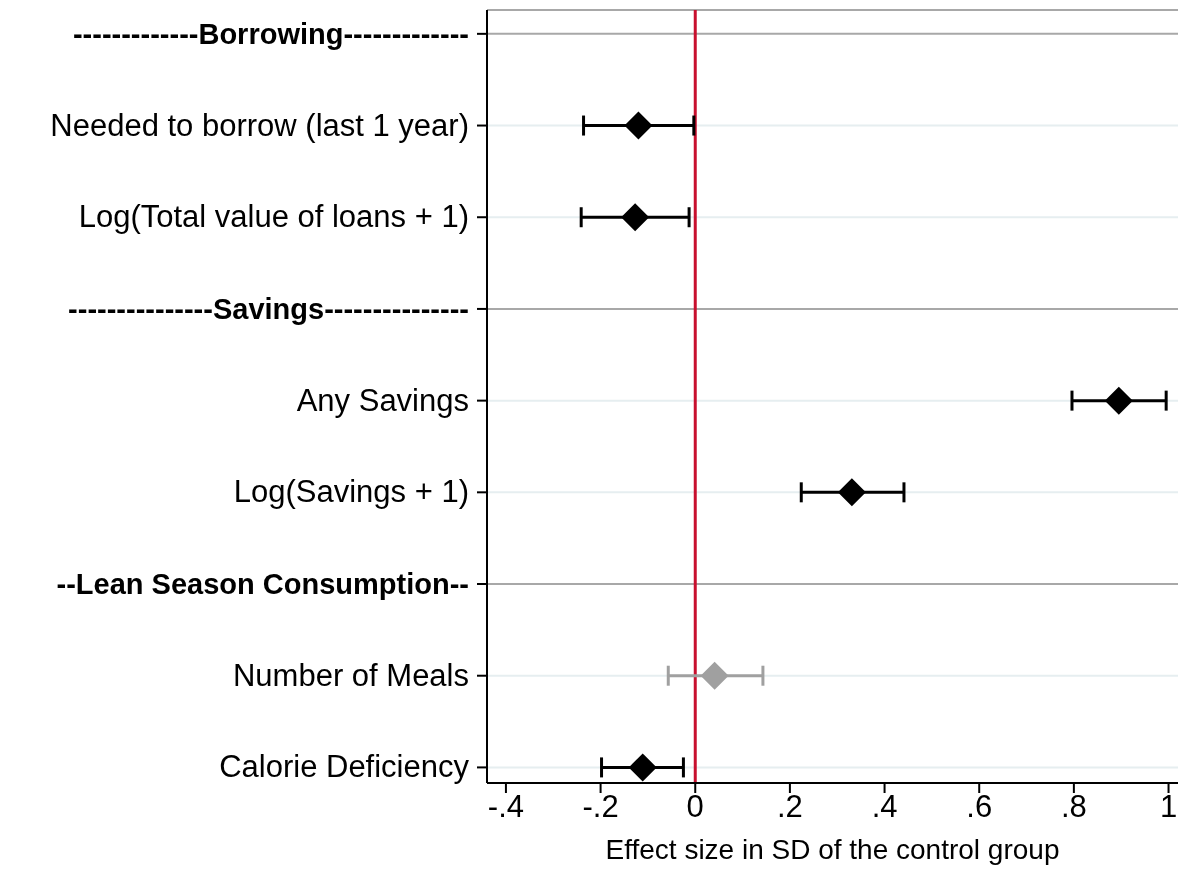 This screenshot has height=875, width=1191. I want to click on y-tick-label: Needed to borrow (last 1 year), so click(259, 125).